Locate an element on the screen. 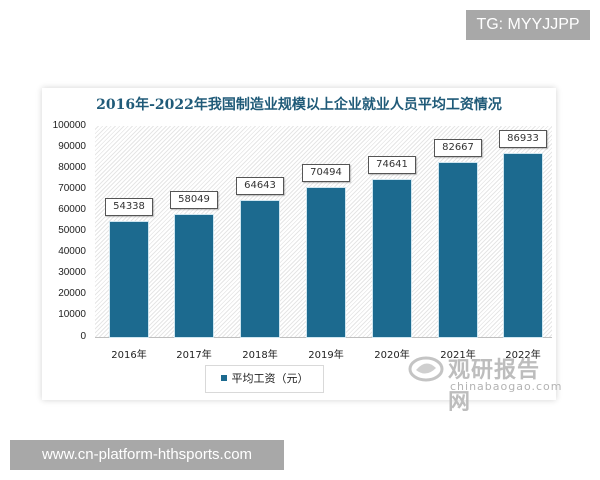 The image size is (600, 480). y-tick: 50000 is located at coordinates (72, 230).